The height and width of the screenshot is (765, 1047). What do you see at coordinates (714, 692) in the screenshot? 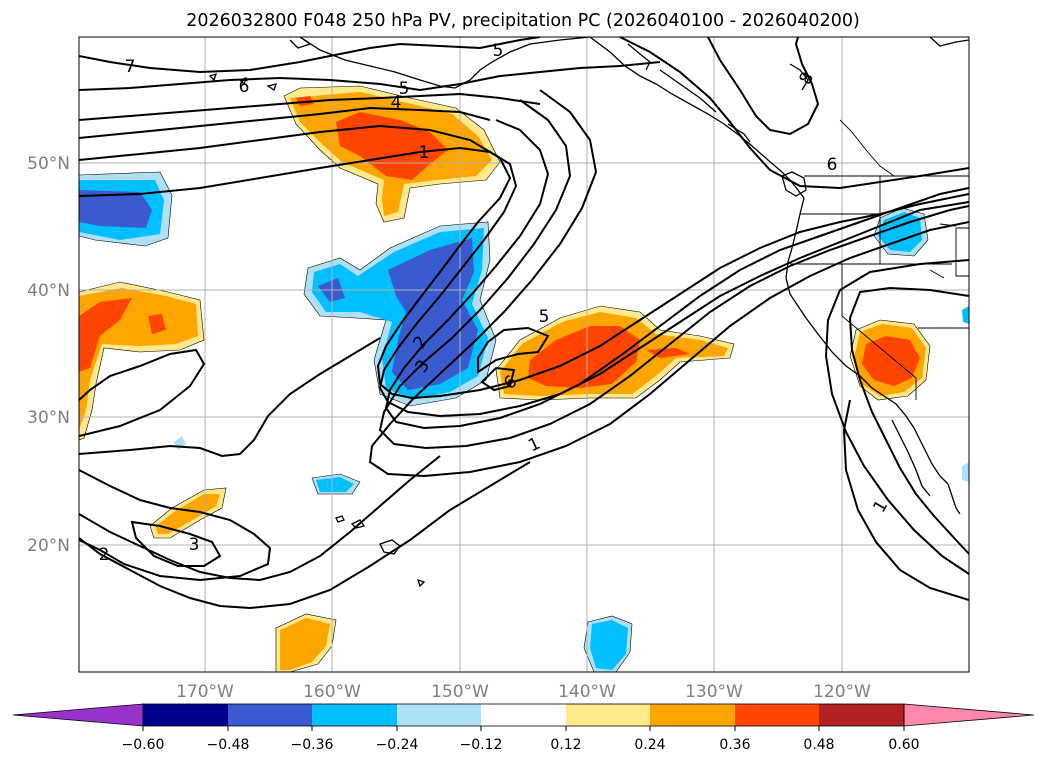
I see `lon-label-130w: 130°W` at bounding box center [714, 692].